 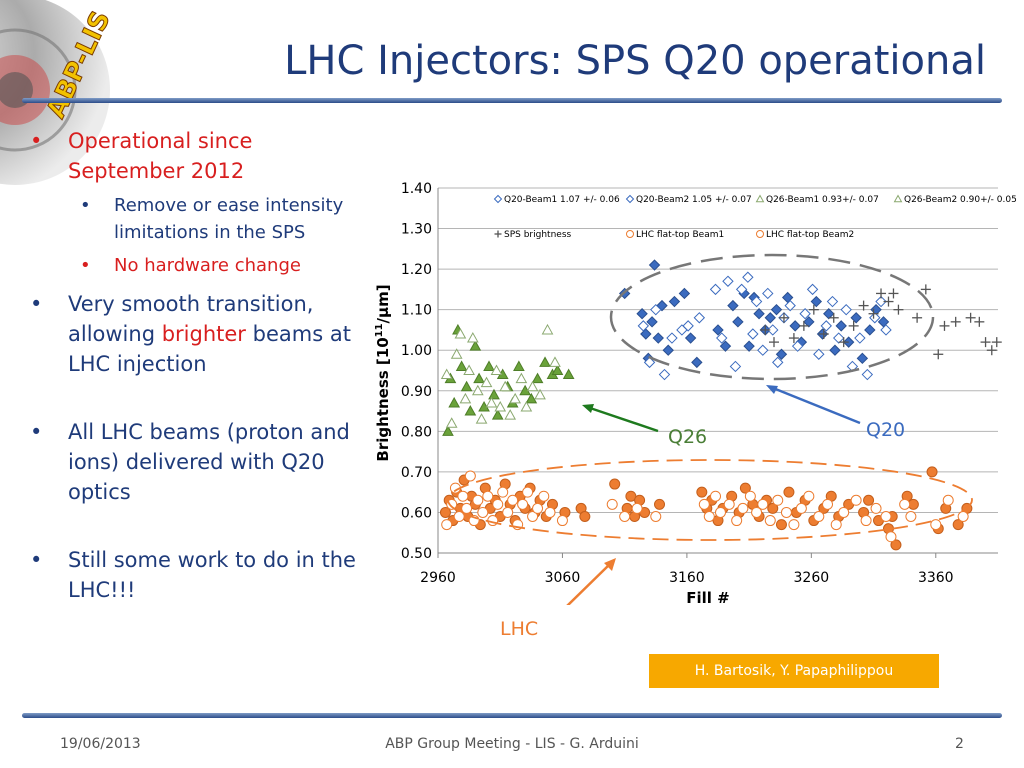 What do you see at coordinates (519, 629) in the screenshot?
I see `lhc-annotation: LHC` at bounding box center [519, 629].